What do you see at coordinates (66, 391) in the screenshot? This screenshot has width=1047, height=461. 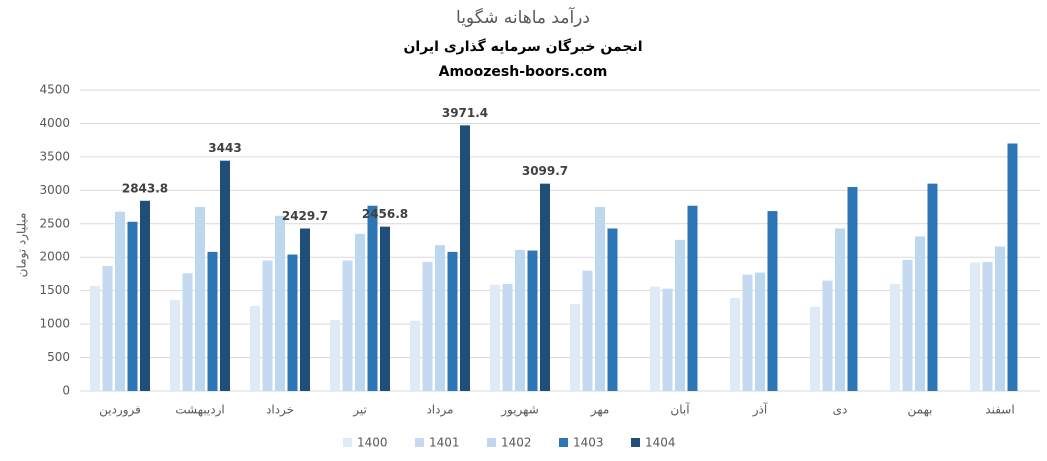 I see `y-tick-label: 0` at bounding box center [66, 391].